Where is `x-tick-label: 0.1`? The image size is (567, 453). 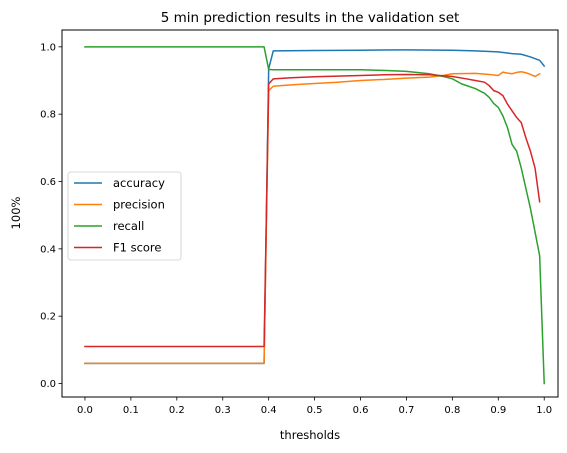 x-tick-label: 0.1 is located at coordinates (131, 410).